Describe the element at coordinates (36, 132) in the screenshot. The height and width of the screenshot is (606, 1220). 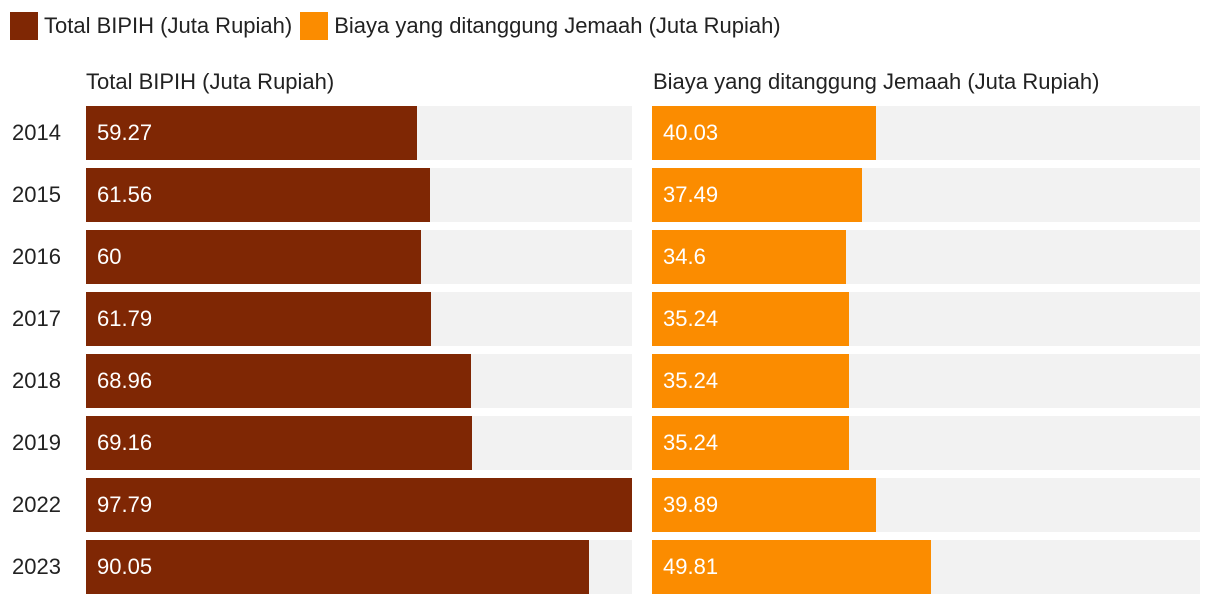
I see `year-label: 2014` at that location.